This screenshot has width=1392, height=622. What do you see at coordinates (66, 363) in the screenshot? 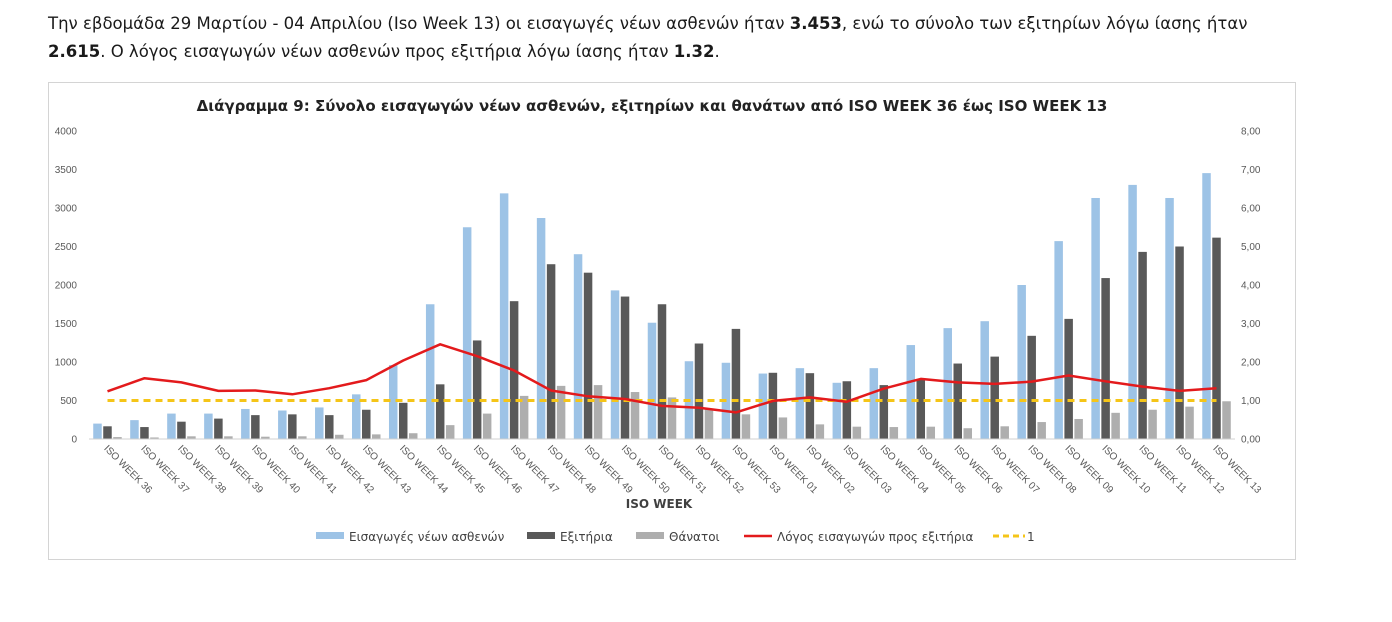
I see `left-tick-label: 1000` at bounding box center [66, 363].